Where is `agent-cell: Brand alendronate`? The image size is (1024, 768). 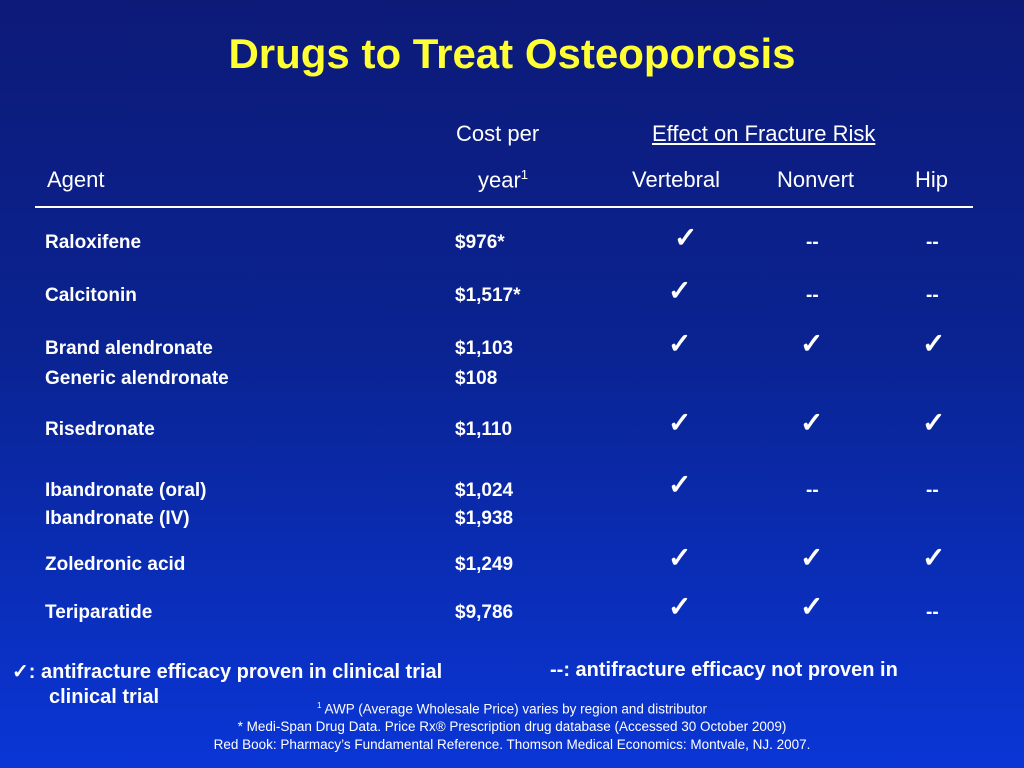
agent-cell: Brand alendronate is located at coordinates (129, 348).